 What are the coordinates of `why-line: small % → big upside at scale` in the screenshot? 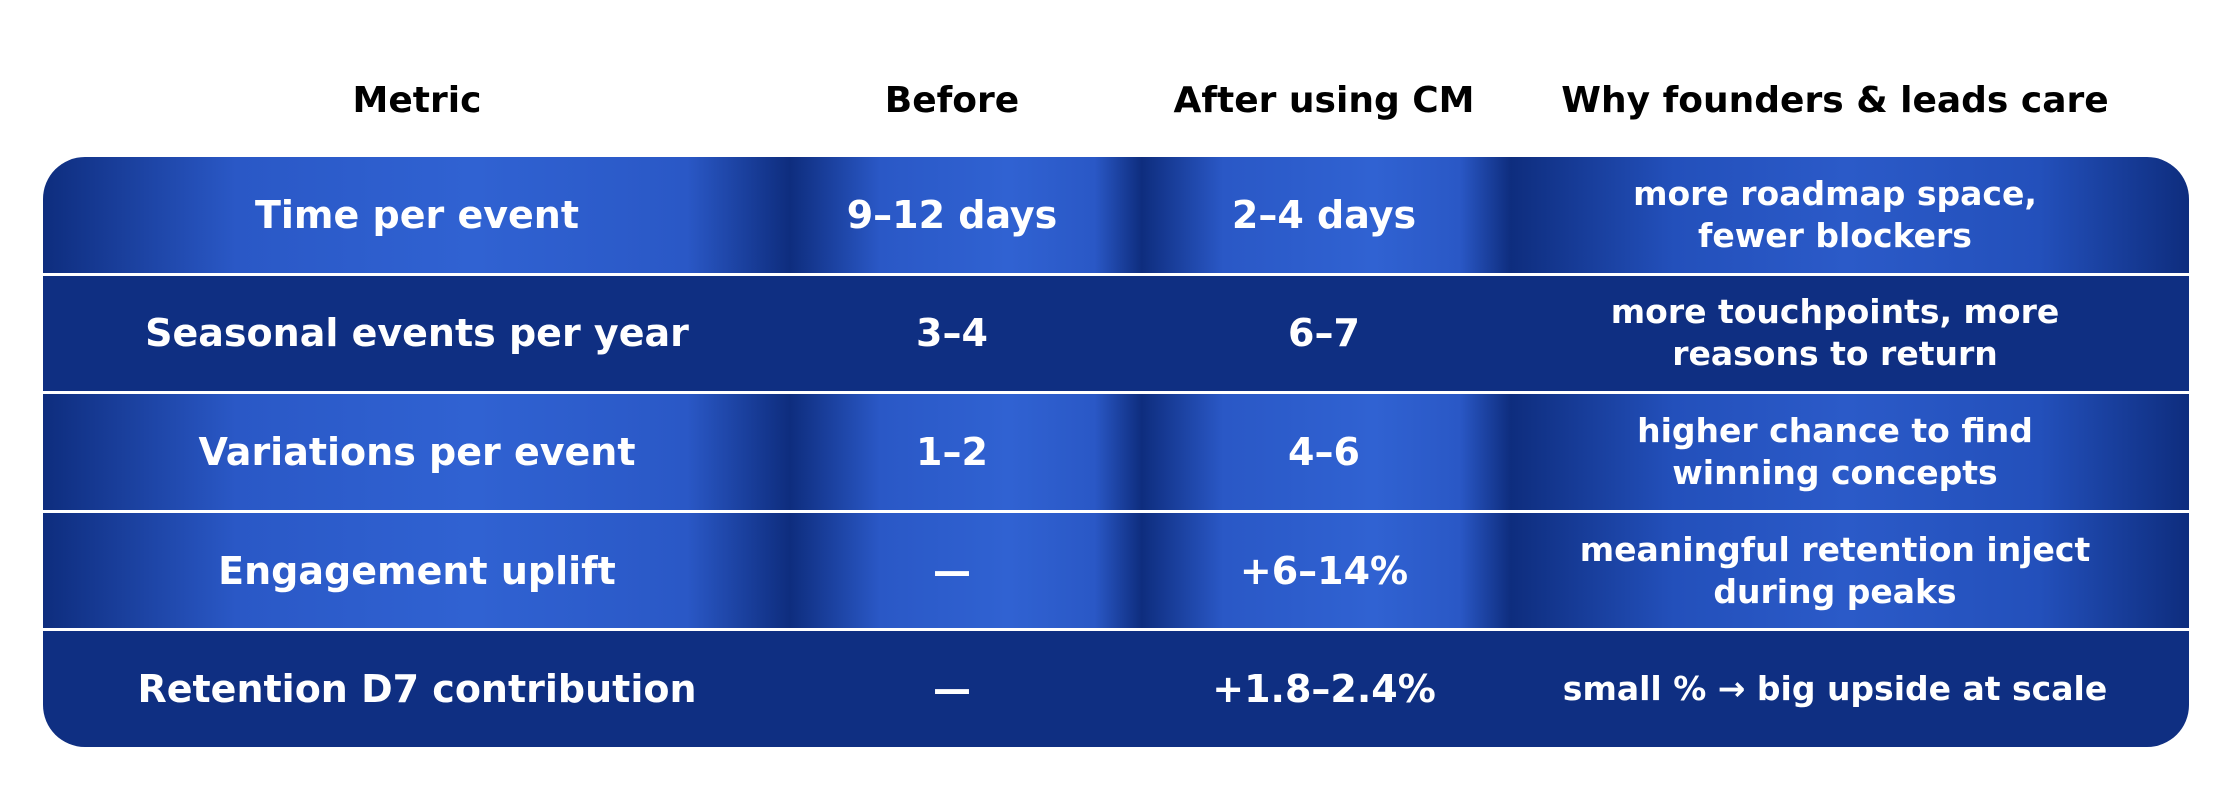 It's located at (1835, 689).